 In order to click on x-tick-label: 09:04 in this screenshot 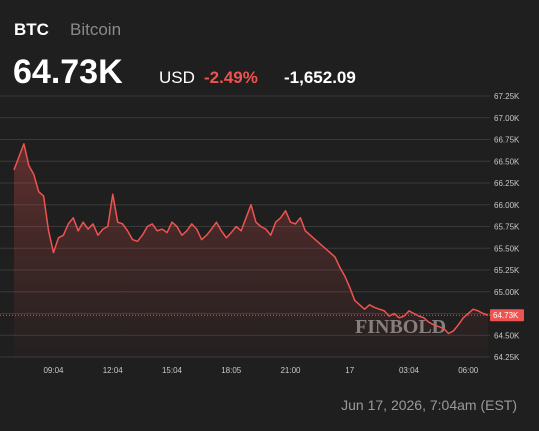, I will do `click(53, 370)`.